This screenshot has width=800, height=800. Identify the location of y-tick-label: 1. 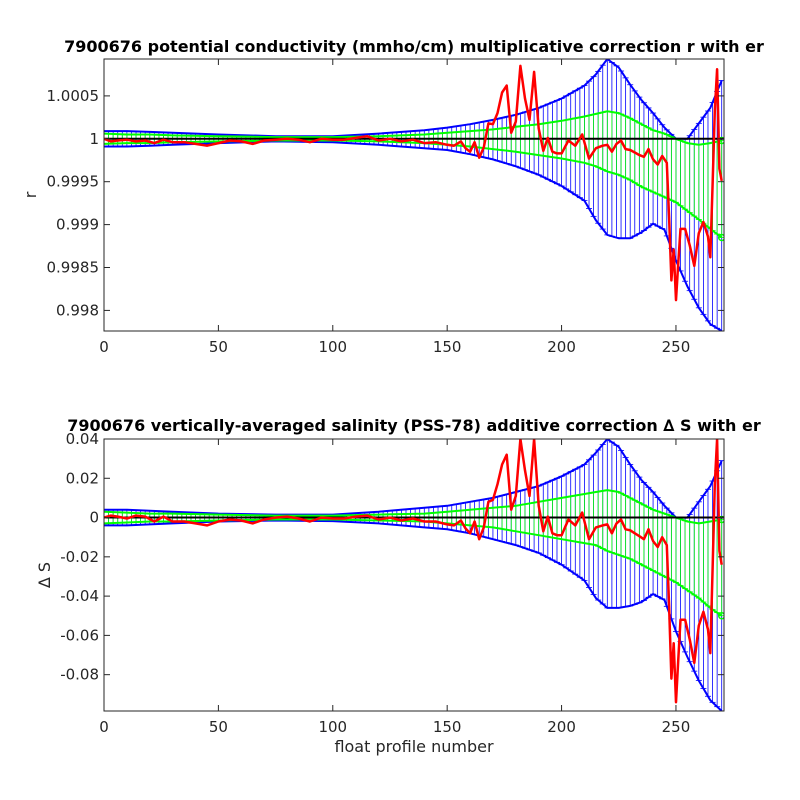
(94, 139).